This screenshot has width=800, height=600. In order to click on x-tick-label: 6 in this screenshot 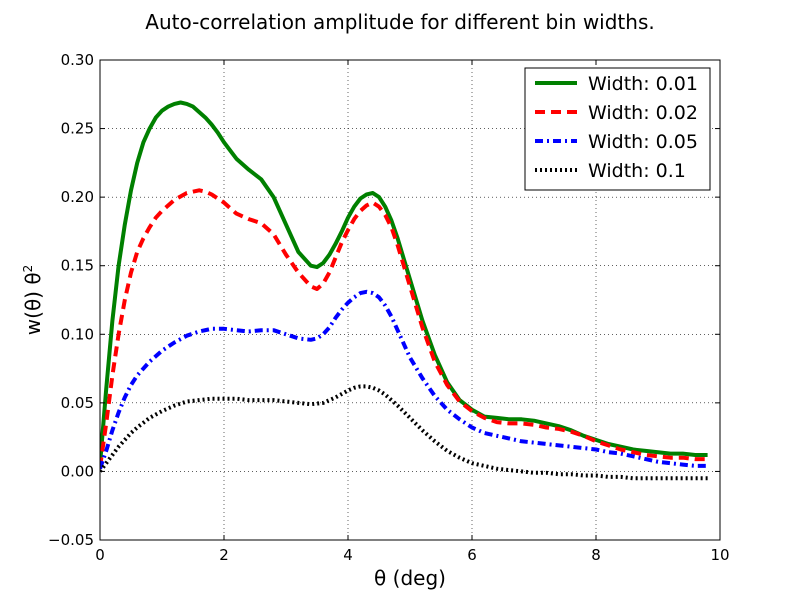, I will do `click(472, 555)`.